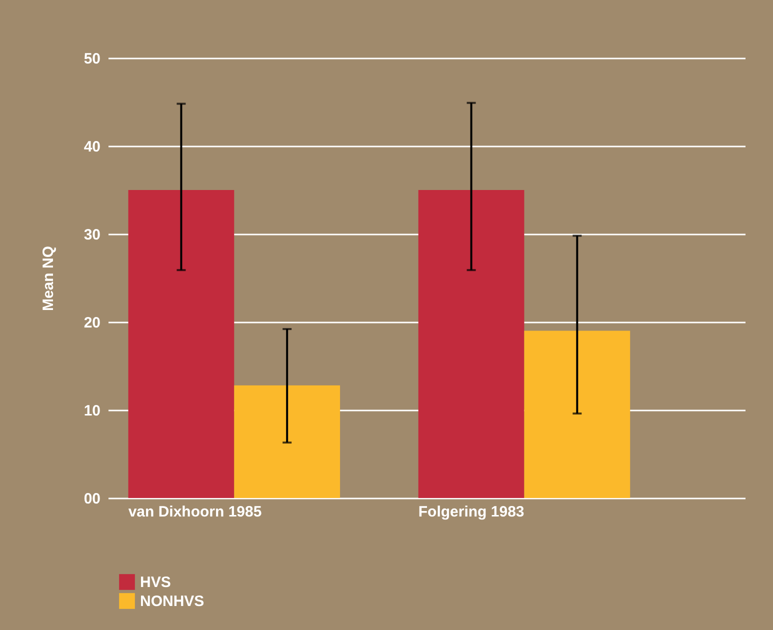  I want to click on legend-label: HVS, so click(155, 582).